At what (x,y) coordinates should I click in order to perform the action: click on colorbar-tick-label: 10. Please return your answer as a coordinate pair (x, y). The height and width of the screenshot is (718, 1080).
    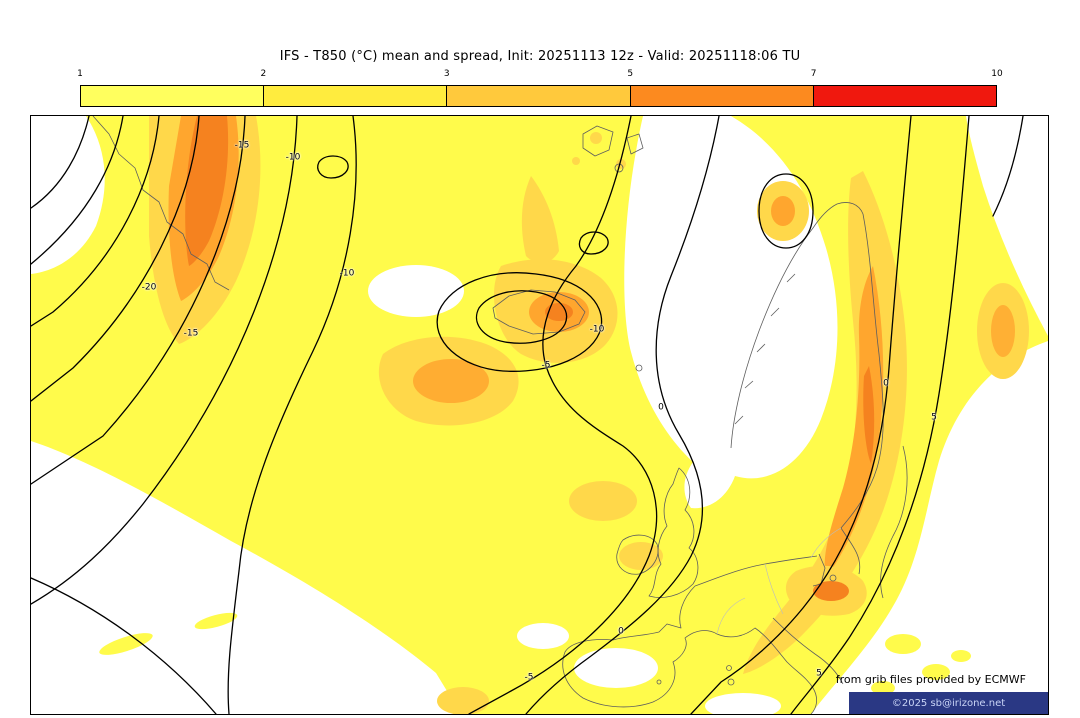
    Looking at the image, I should click on (997, 74).